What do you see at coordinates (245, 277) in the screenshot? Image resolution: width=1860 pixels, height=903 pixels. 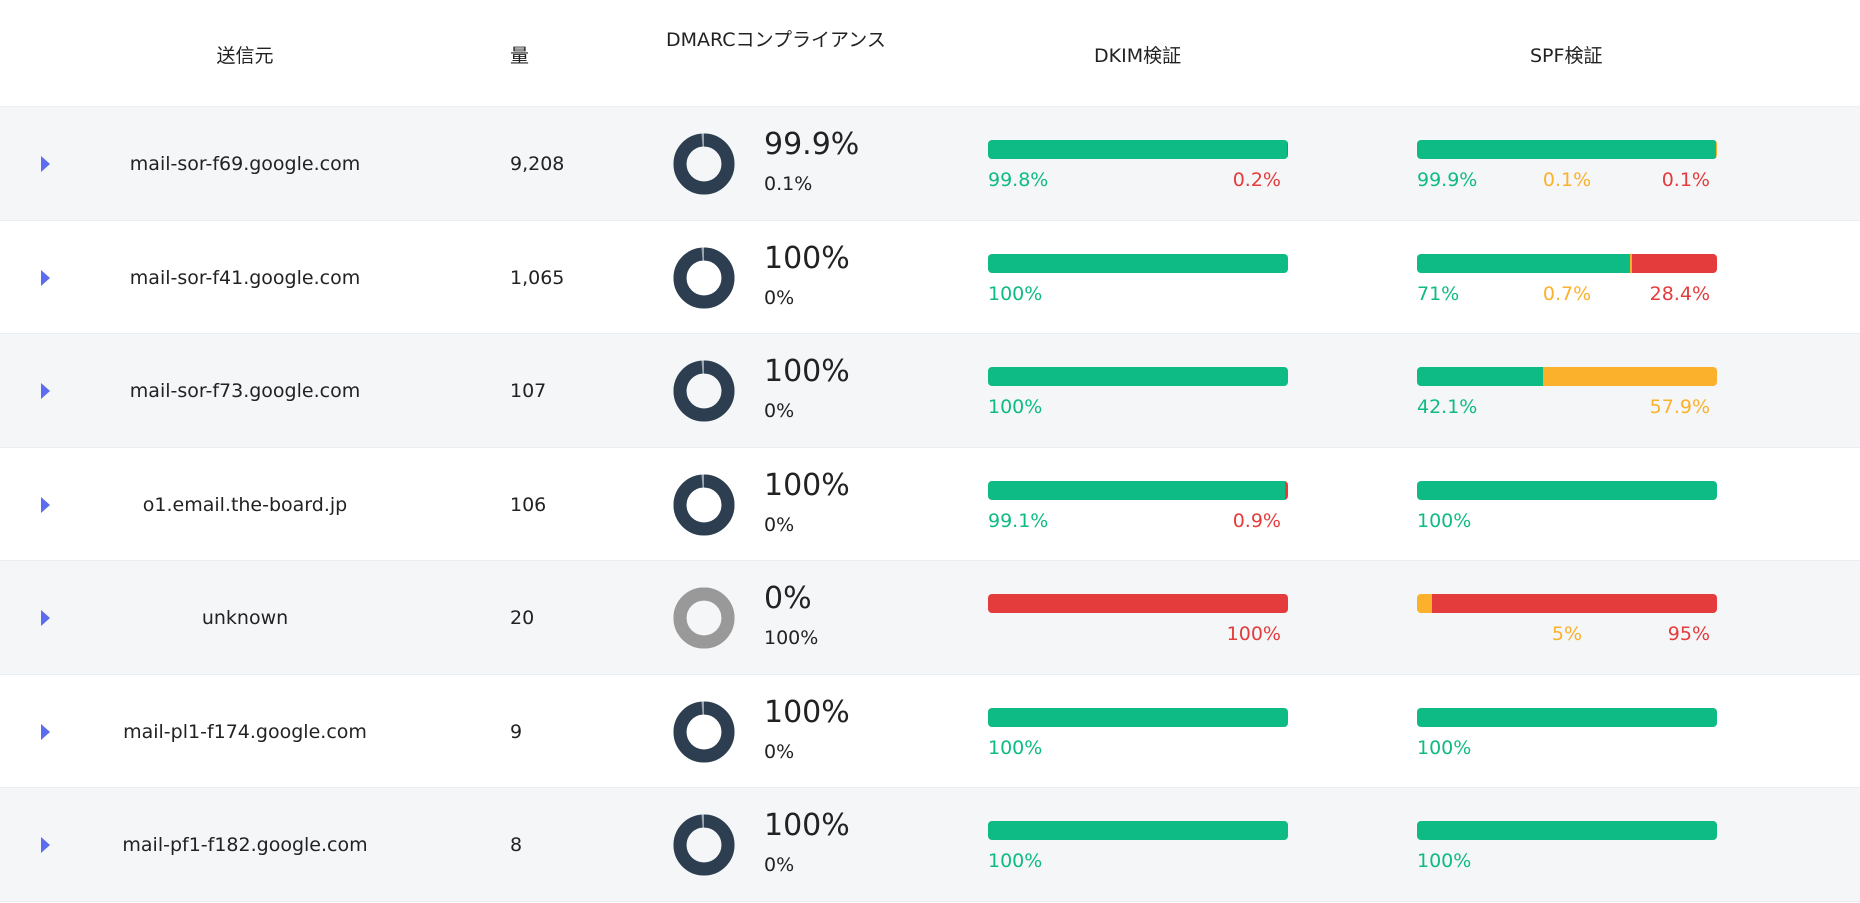 I see `sender-name: mail-sor-f41.google.com` at bounding box center [245, 277].